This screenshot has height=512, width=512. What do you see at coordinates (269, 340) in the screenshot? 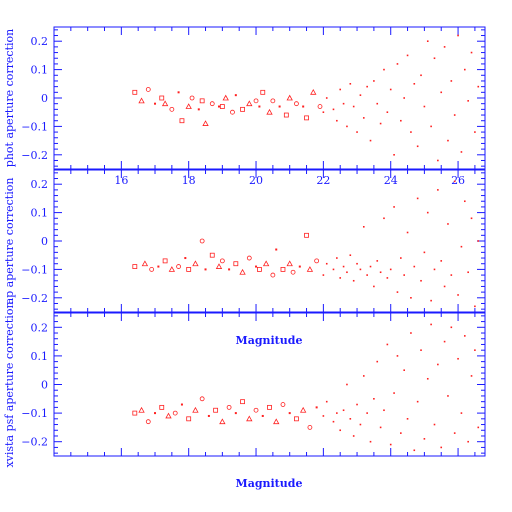
I see `middle-xlabel: Magnitude` at bounding box center [269, 340].